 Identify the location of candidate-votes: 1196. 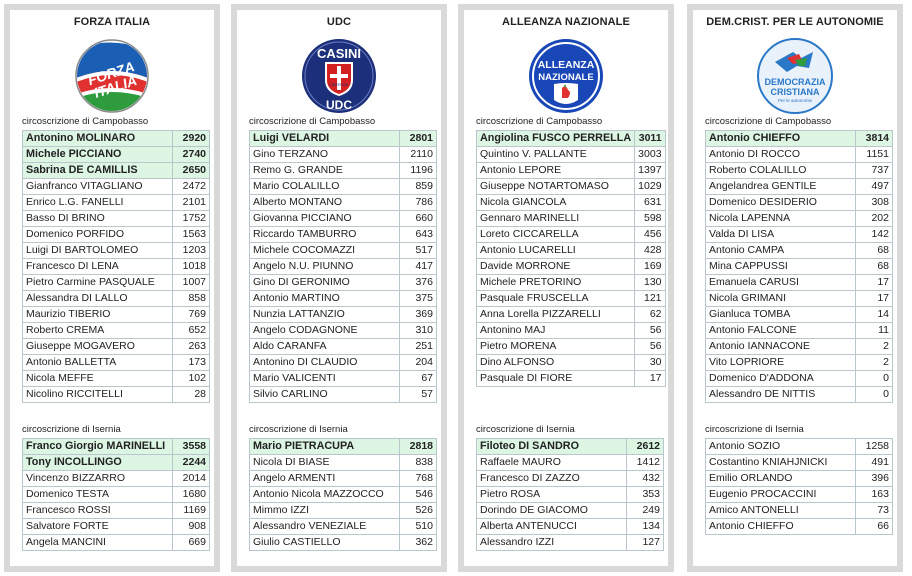
(418, 170).